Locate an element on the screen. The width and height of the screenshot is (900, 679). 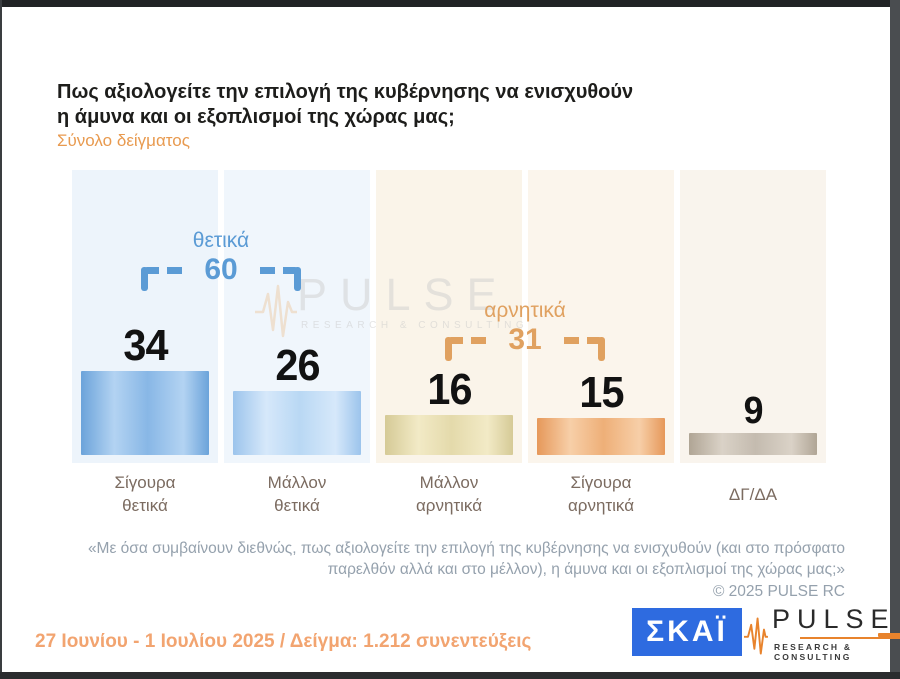
chart-column: 9 is located at coordinates (753, 316).